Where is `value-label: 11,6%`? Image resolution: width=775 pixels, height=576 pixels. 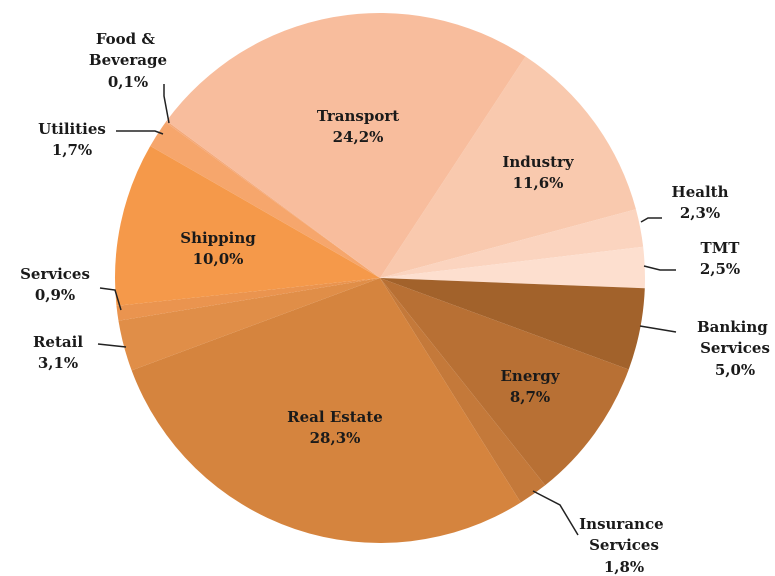 value-label: 11,6% is located at coordinates (538, 183).